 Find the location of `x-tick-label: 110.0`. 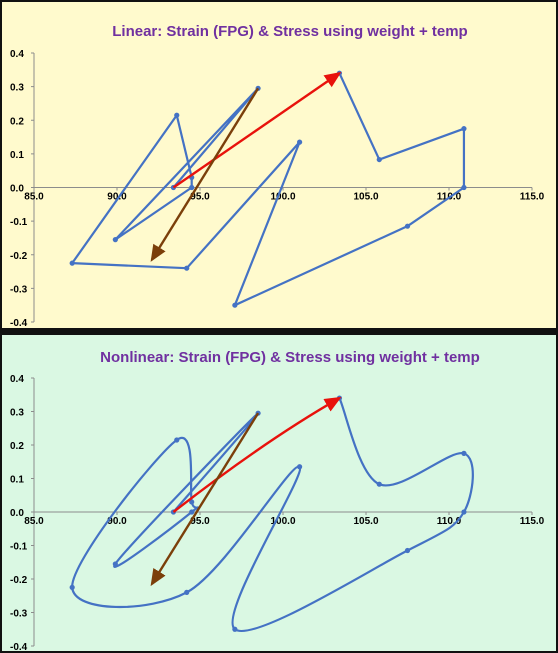

x-tick-label: 110.0 is located at coordinates (449, 521).